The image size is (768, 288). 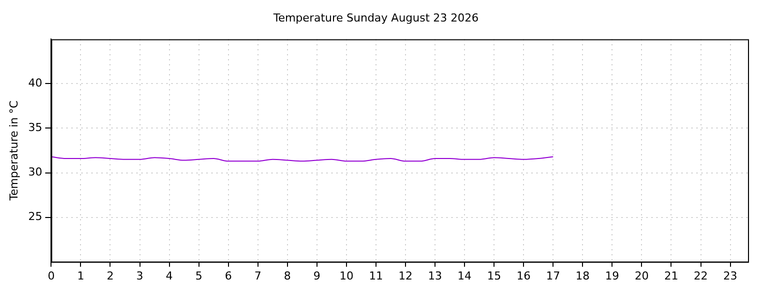 I want to click on x-tick-label: 20, so click(x=641, y=275).